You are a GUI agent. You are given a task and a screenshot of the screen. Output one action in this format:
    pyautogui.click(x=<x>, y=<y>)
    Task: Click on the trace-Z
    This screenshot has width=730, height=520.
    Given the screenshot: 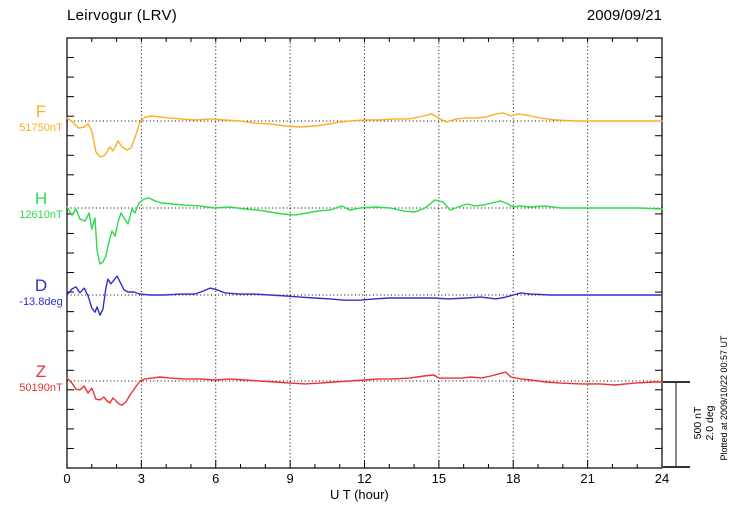 What is the action you would take?
    pyautogui.click(x=364, y=388)
    